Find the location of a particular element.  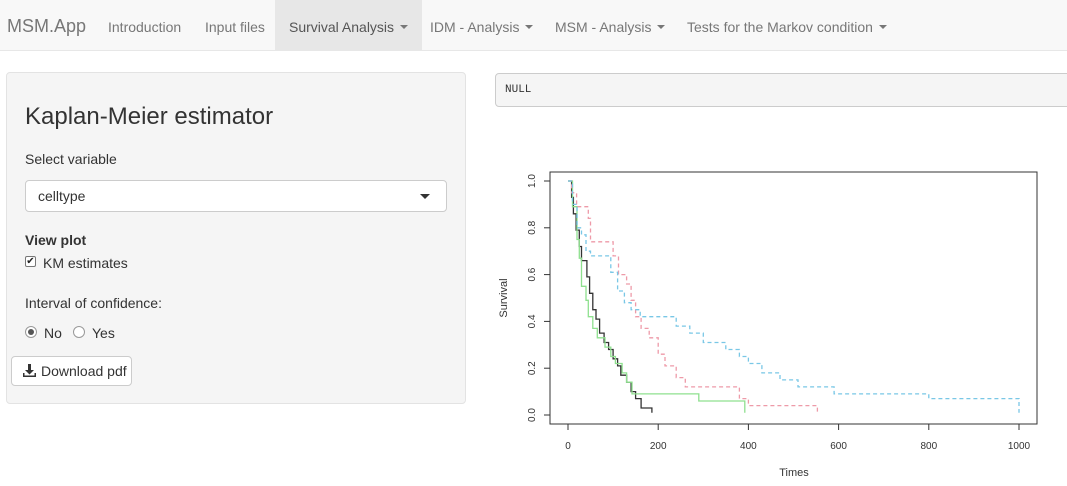

radio-no-label: No is located at coordinates (53, 333).